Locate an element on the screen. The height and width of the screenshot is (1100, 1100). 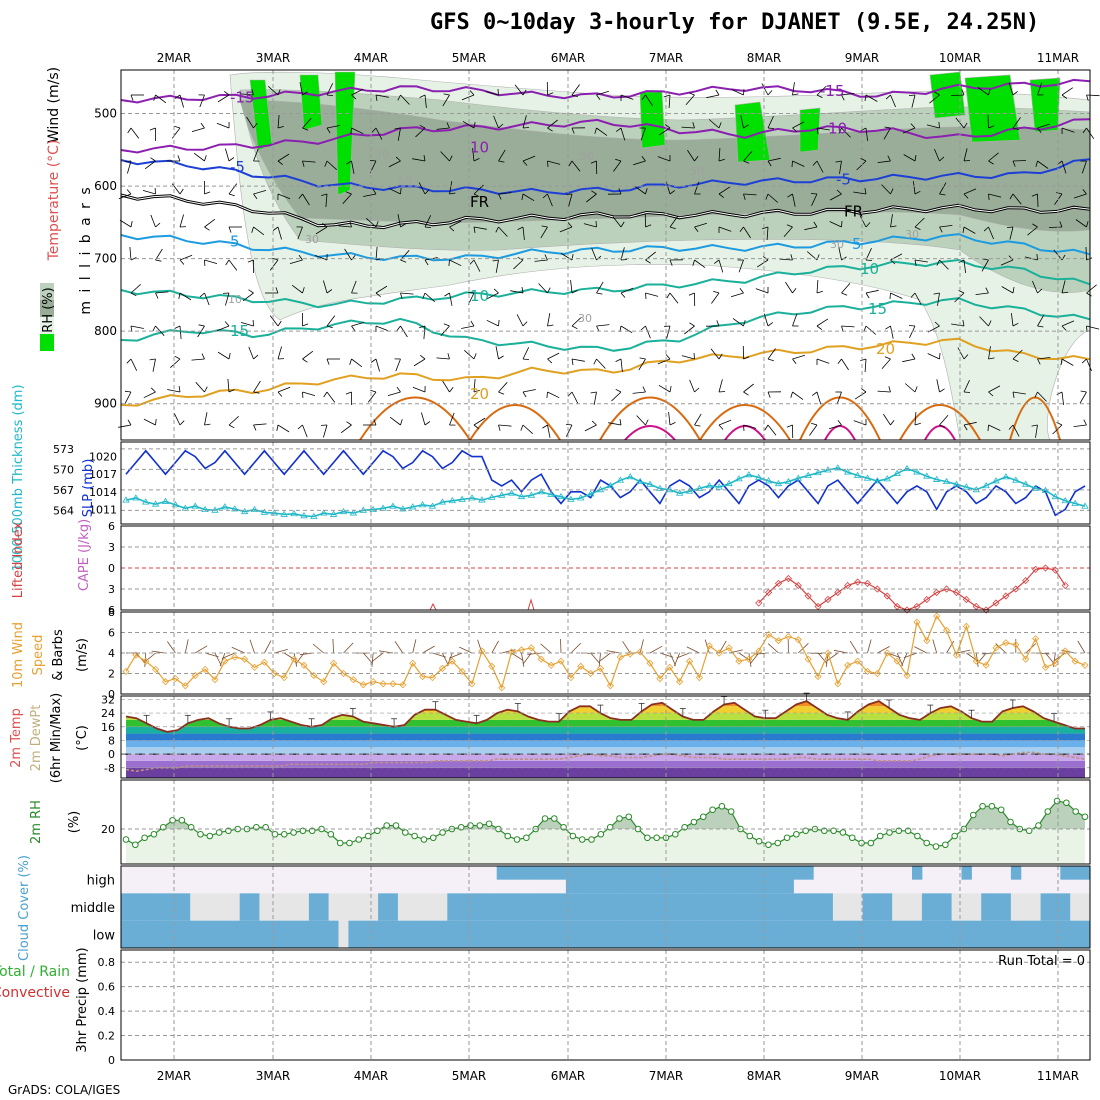
li-tick-label: 6 is located at coordinates (111, 610).